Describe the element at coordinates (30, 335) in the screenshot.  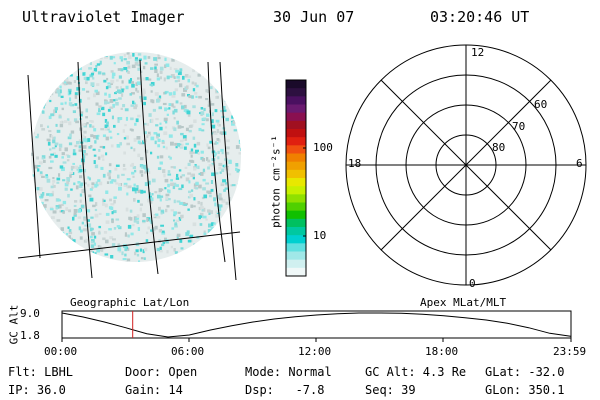
I see `altitude-tick-1-8: 1.8` at that location.